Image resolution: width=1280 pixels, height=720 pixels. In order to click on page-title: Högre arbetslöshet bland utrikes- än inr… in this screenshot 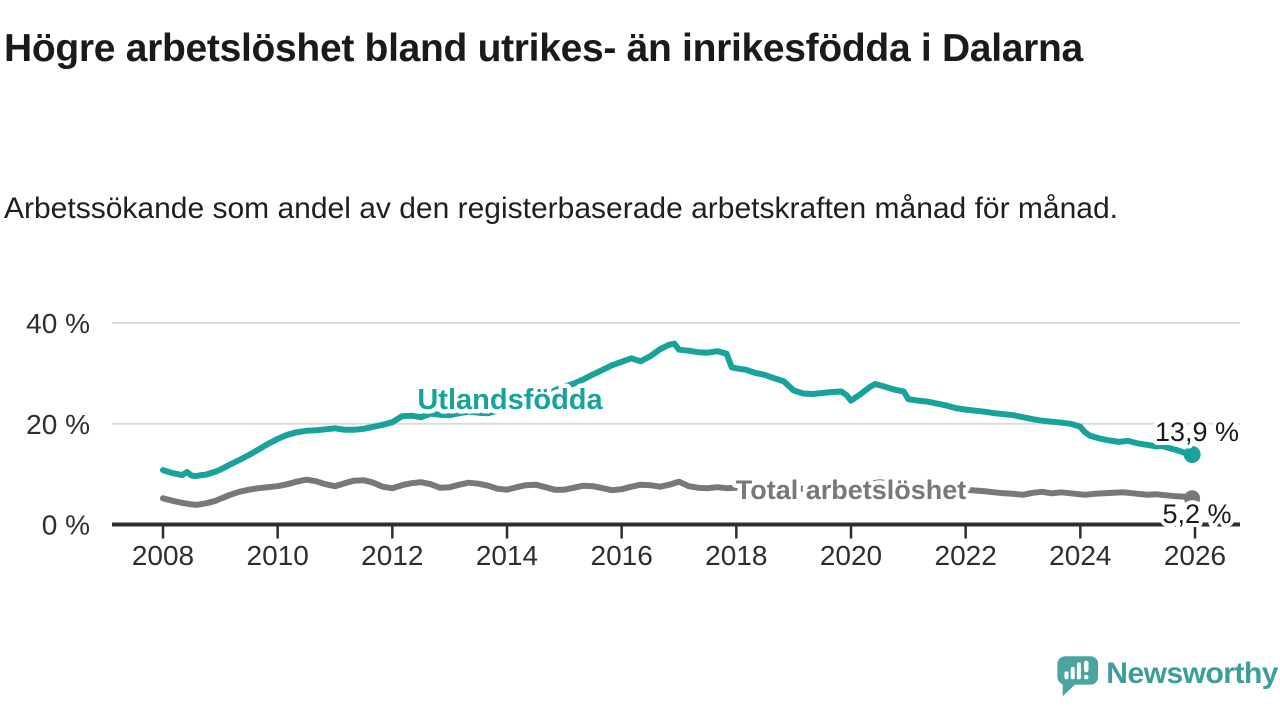, I will do `click(543, 48)`.